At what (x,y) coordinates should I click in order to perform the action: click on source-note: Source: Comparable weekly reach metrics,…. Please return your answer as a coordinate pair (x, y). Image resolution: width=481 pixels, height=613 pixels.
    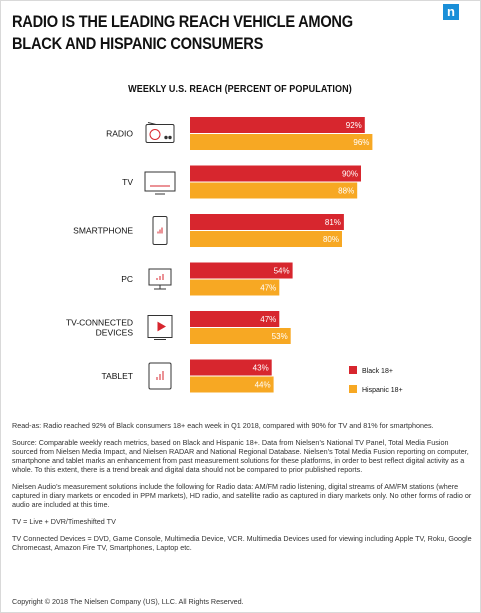
    Looking at the image, I should click on (240, 456).